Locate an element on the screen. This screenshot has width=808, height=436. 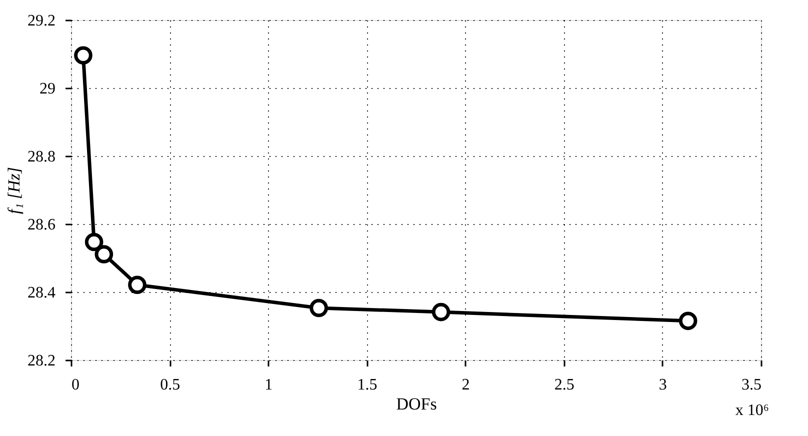
x-tick-label: 0 is located at coordinates (76, 385).